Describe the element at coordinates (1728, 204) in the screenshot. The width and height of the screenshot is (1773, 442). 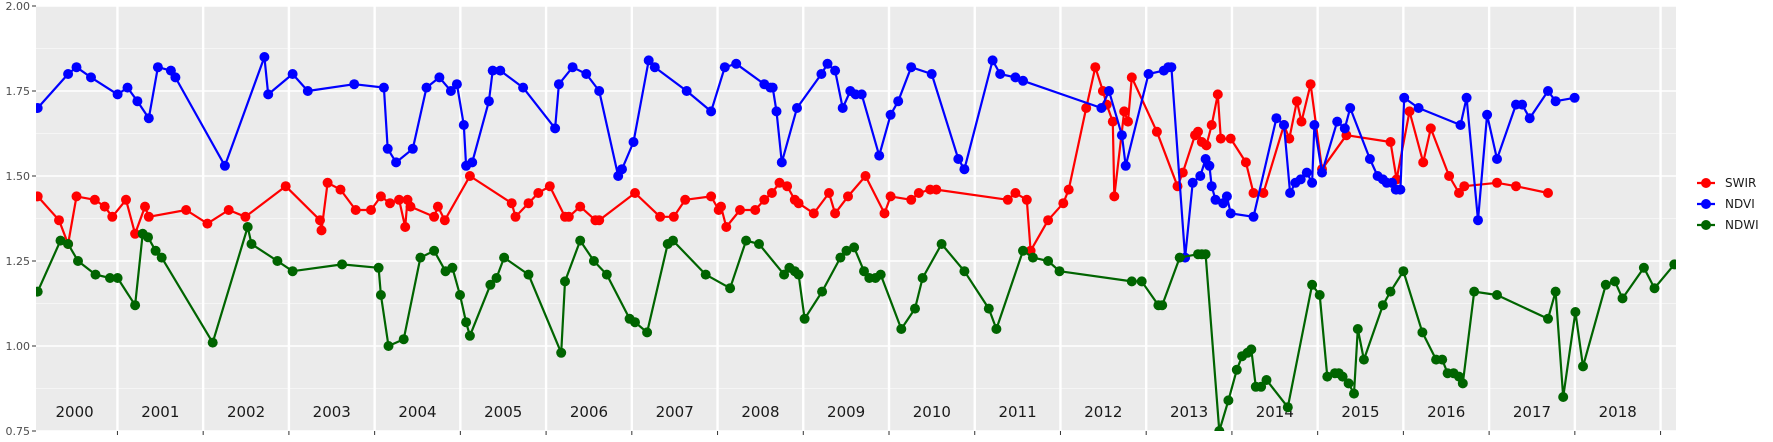
I see `legend: SWIR NDVI NDWI` at that location.